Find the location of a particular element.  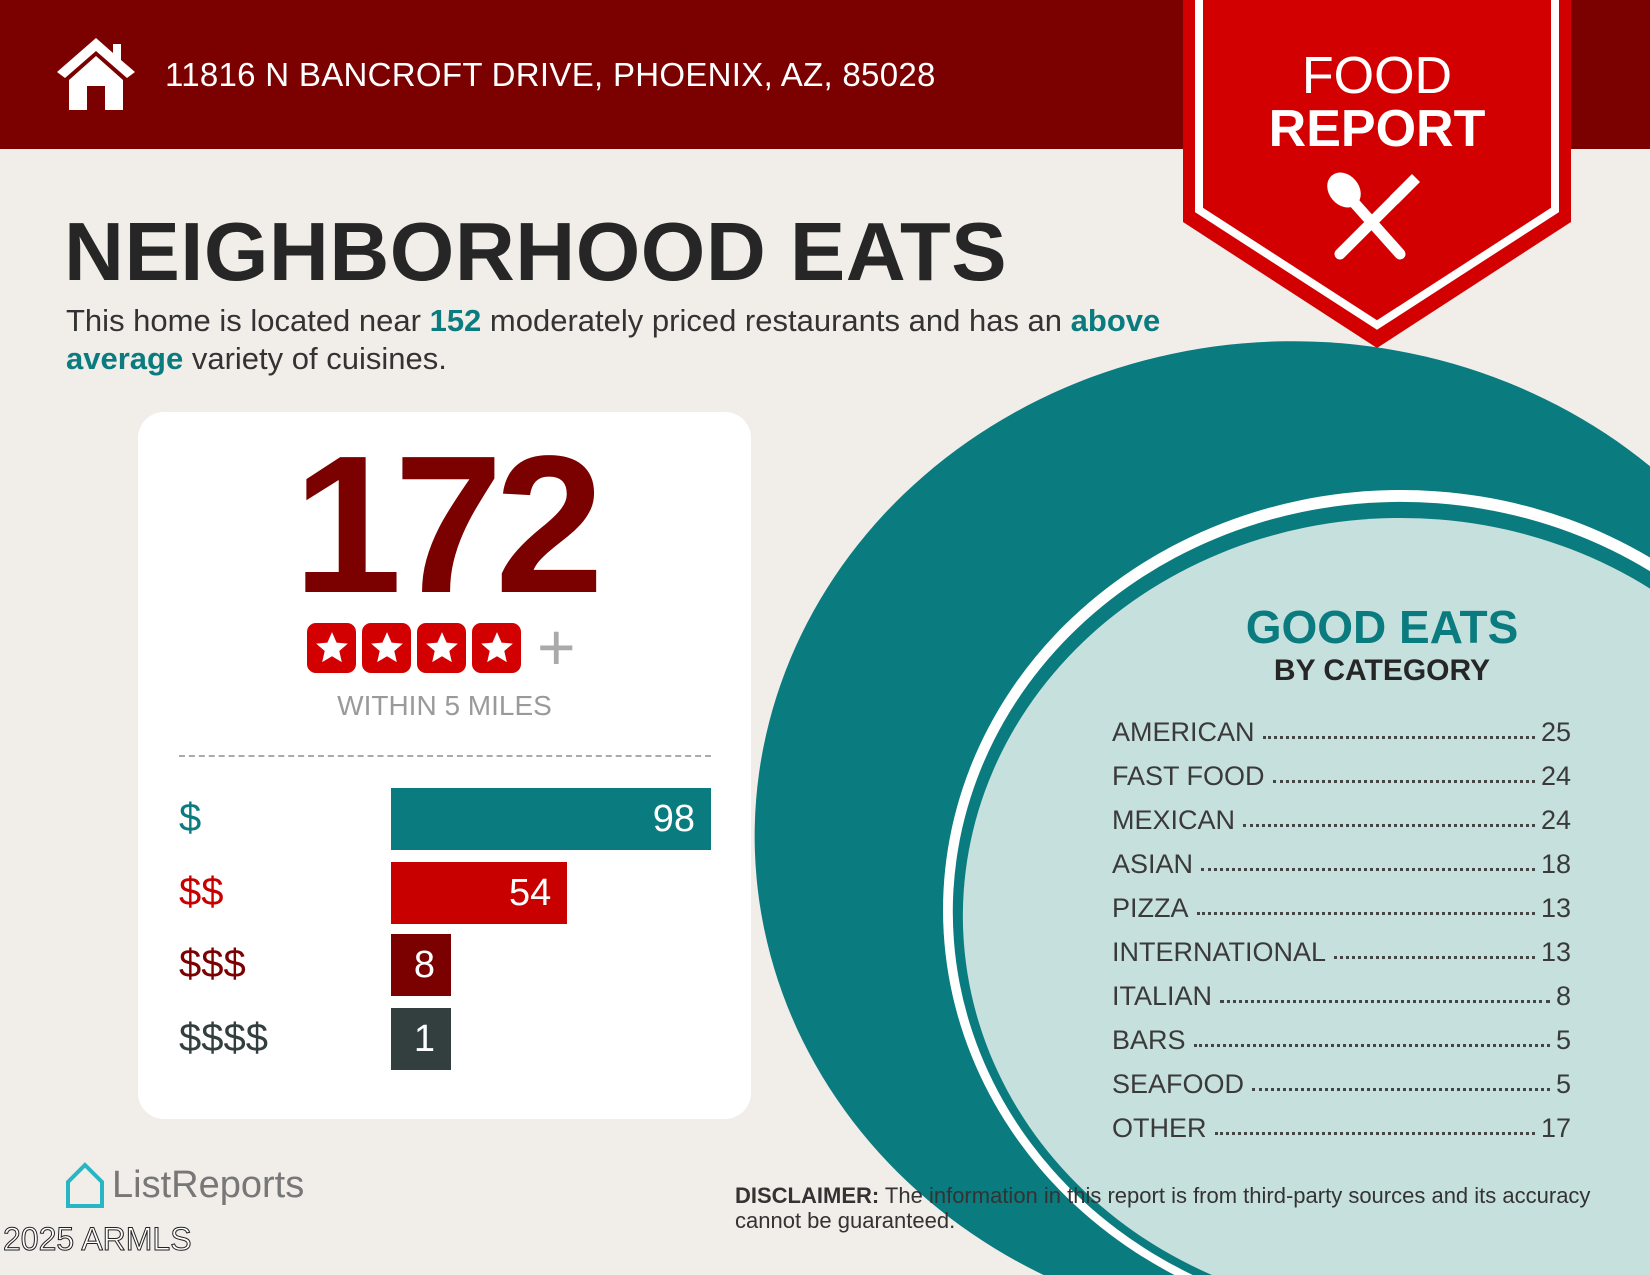

price-level-bar: 54 is located at coordinates (479, 893).